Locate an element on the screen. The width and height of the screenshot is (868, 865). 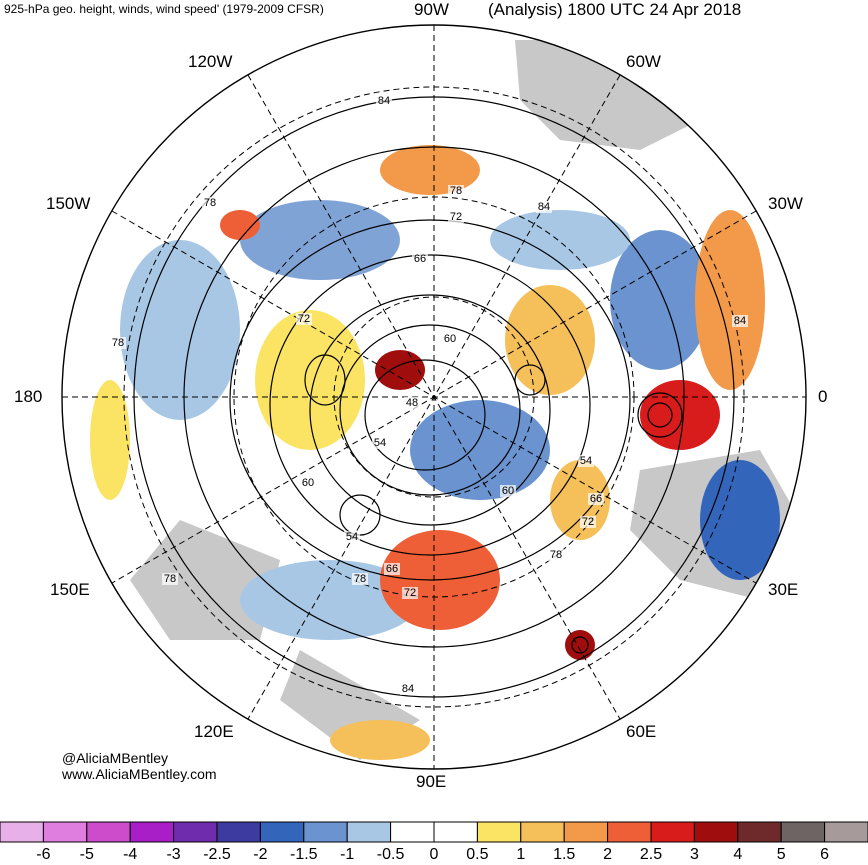
colorbar-label: -4 is located at coordinates (130, 854).